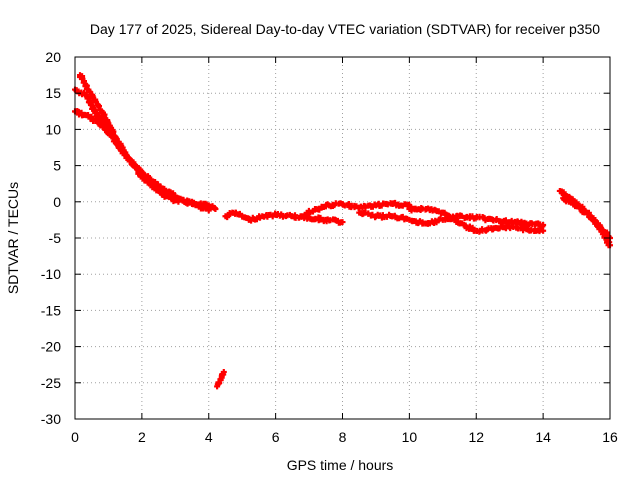  Describe the element at coordinates (57, 202) in the screenshot. I see `y-tick-label: 0` at that location.